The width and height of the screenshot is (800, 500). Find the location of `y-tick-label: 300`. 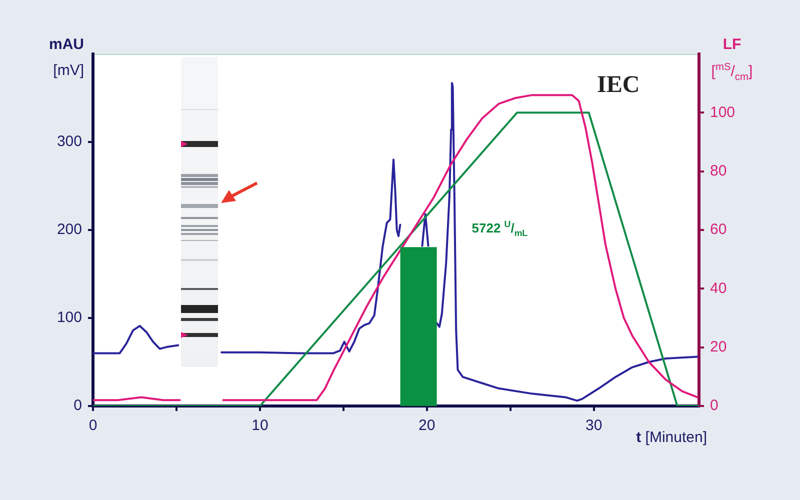

y-tick-label: 300 is located at coordinates (69, 141).